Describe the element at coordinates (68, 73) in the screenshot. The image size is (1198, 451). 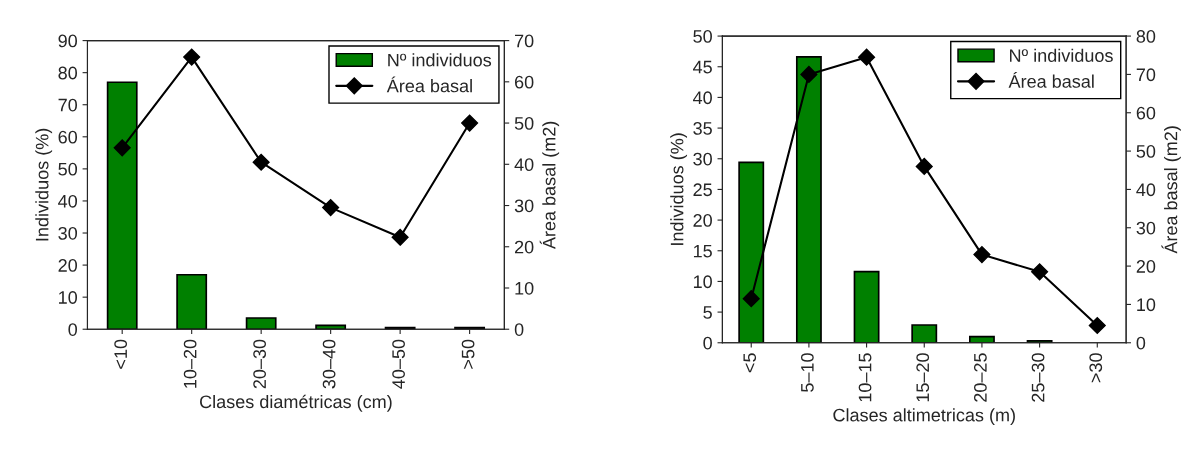
I see `y-tick-label: 80` at that location.